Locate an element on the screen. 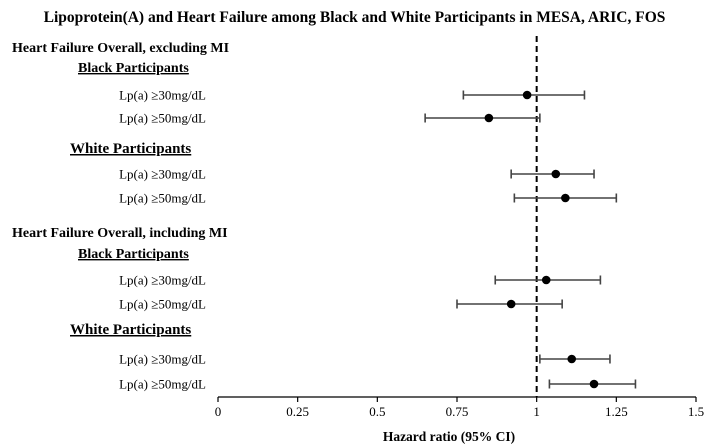 The width and height of the screenshot is (709, 448). x-tick-label: 0.5 is located at coordinates (377, 411).